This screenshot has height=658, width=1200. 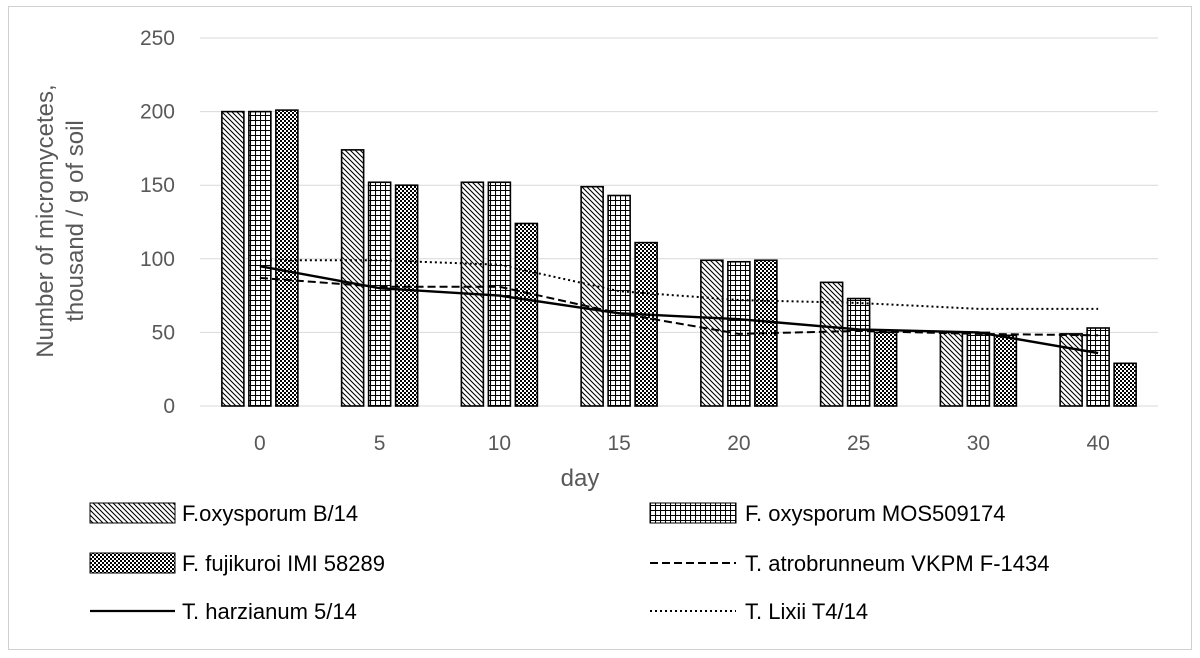 What do you see at coordinates (269, 611) in the screenshot?
I see `legend-label-line-1: T. harzianum 5/14` at bounding box center [269, 611].